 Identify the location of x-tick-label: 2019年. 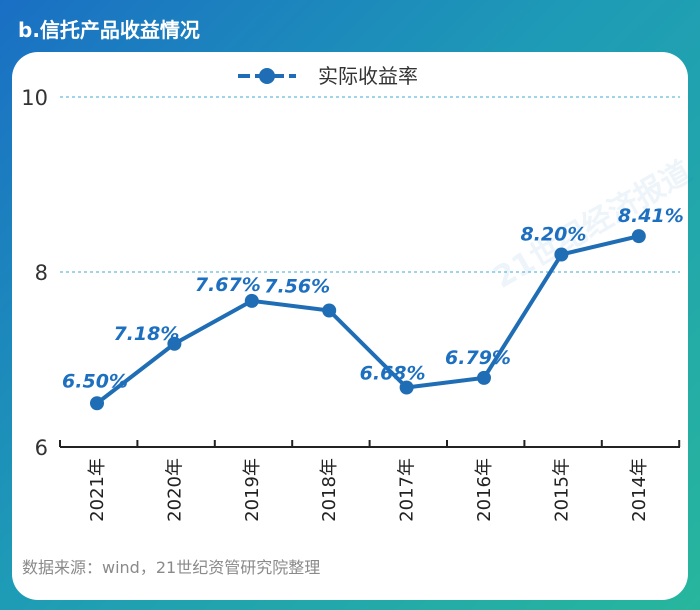
(252, 490).